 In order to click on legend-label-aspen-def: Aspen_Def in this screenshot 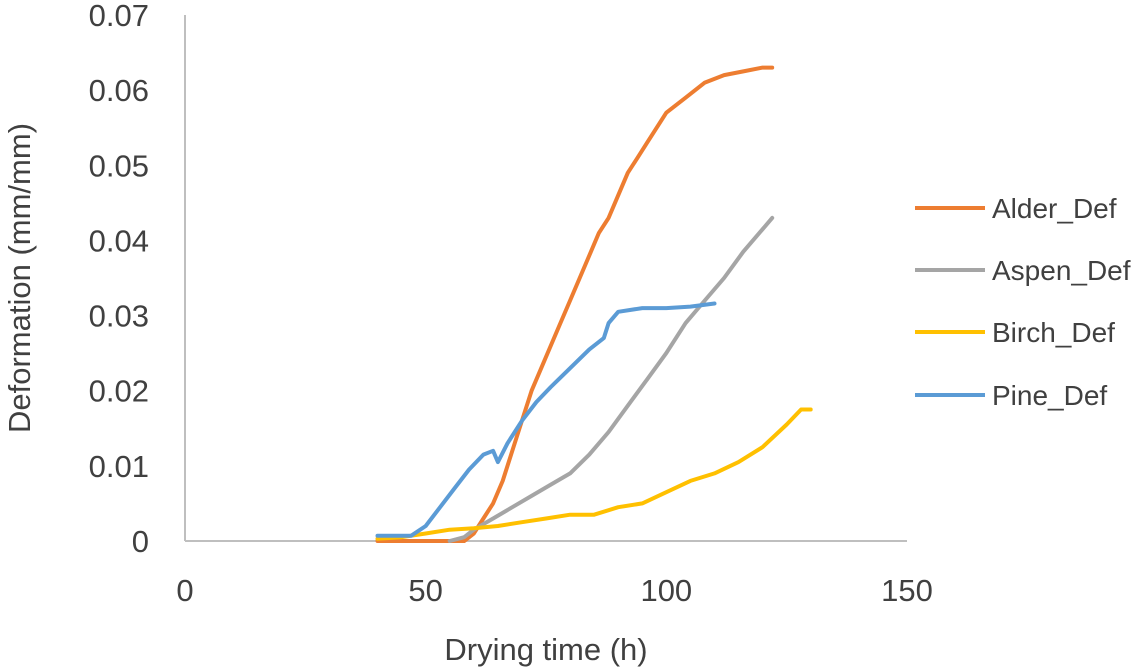, I will do `click(1061, 270)`.